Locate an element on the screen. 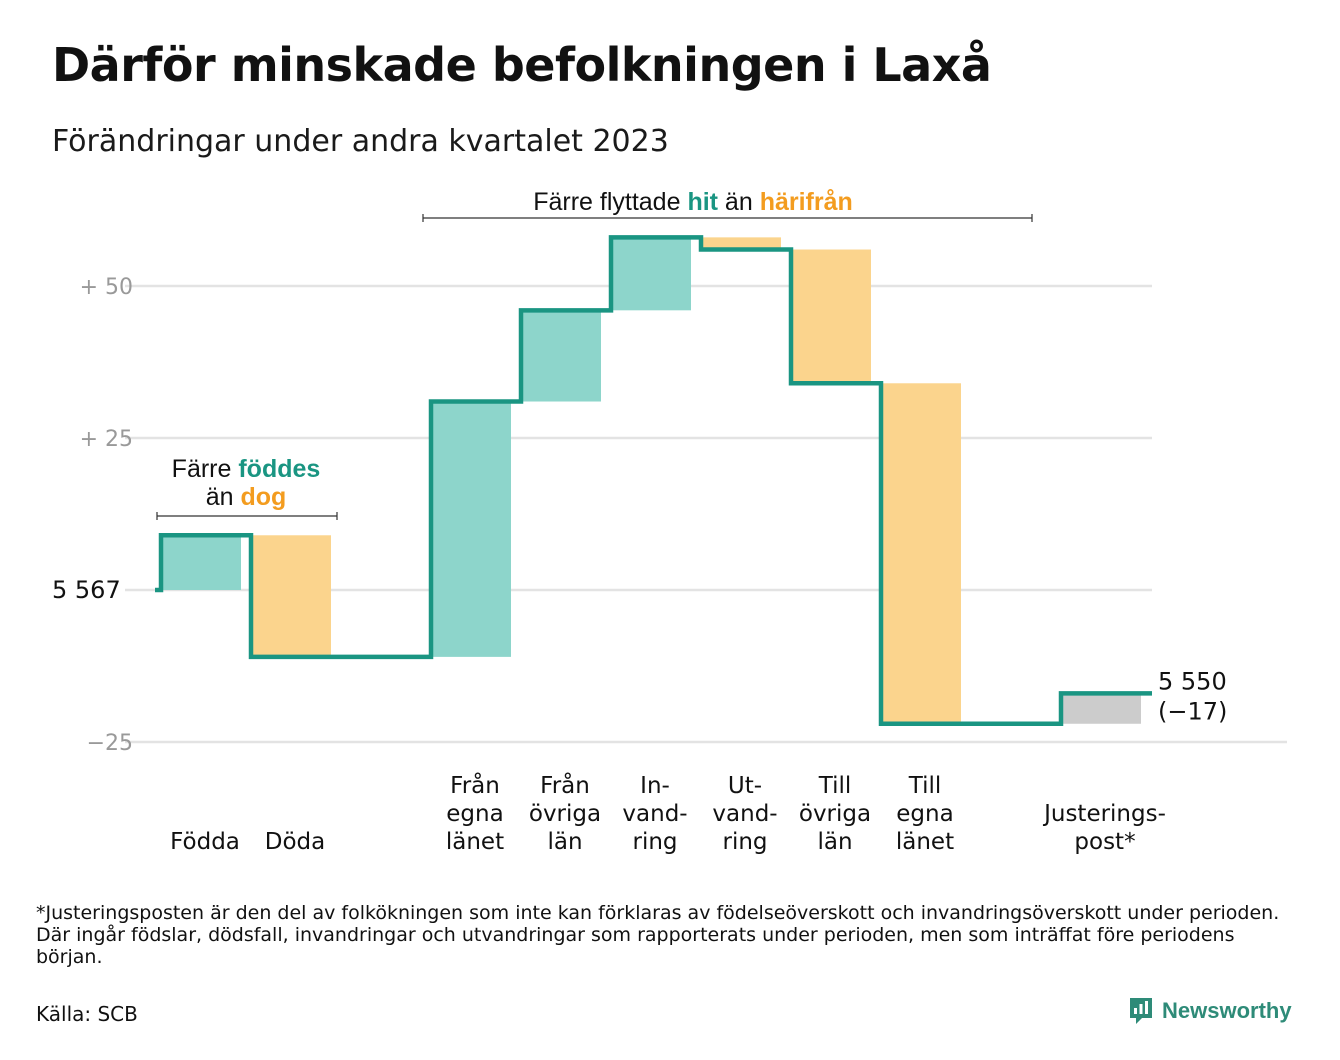 Image resolution: width=1340 pixels, height=1060 pixels. bar-adjustment is located at coordinates (1101, 708).